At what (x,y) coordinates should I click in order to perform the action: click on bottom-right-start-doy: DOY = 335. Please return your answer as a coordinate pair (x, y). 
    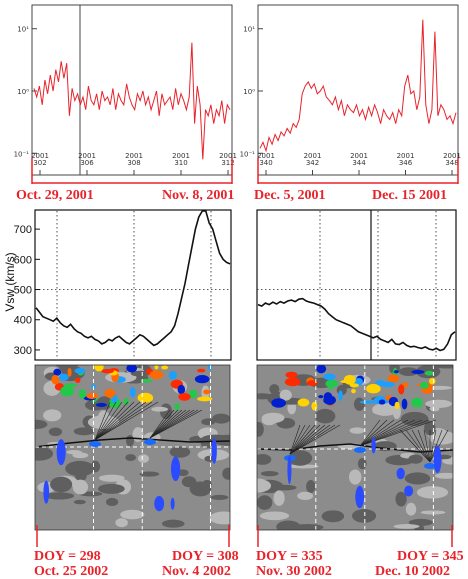
    Looking at the image, I should click on (289, 556).